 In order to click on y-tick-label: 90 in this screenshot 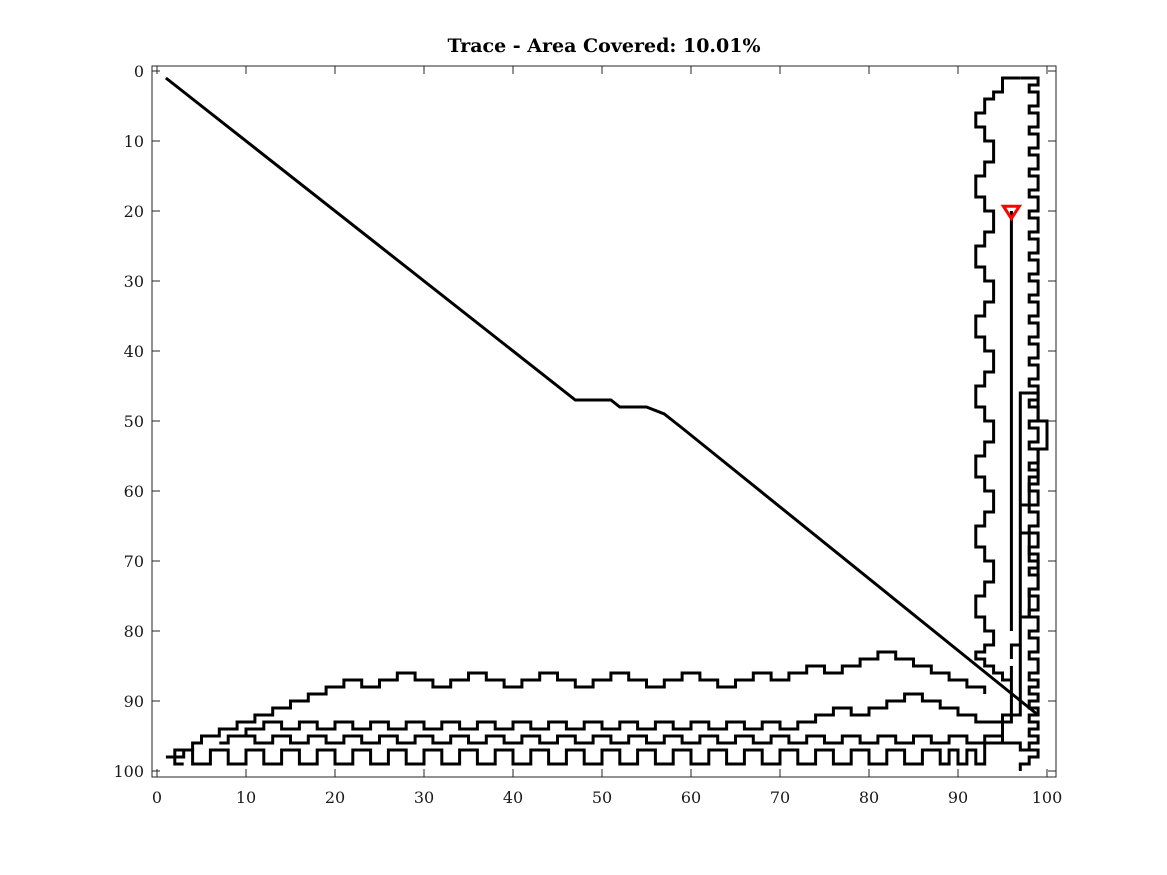, I will do `click(134, 701)`.